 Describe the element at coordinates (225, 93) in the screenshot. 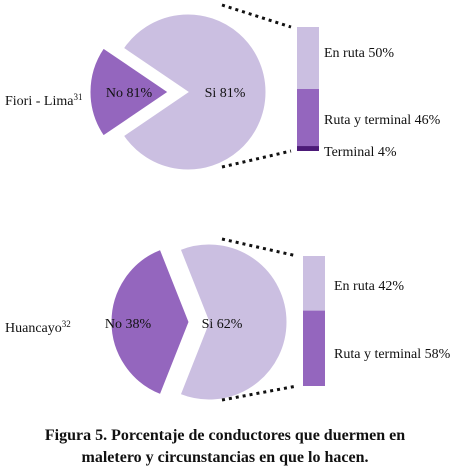

I see `pie-label-si: Si 81%` at that location.